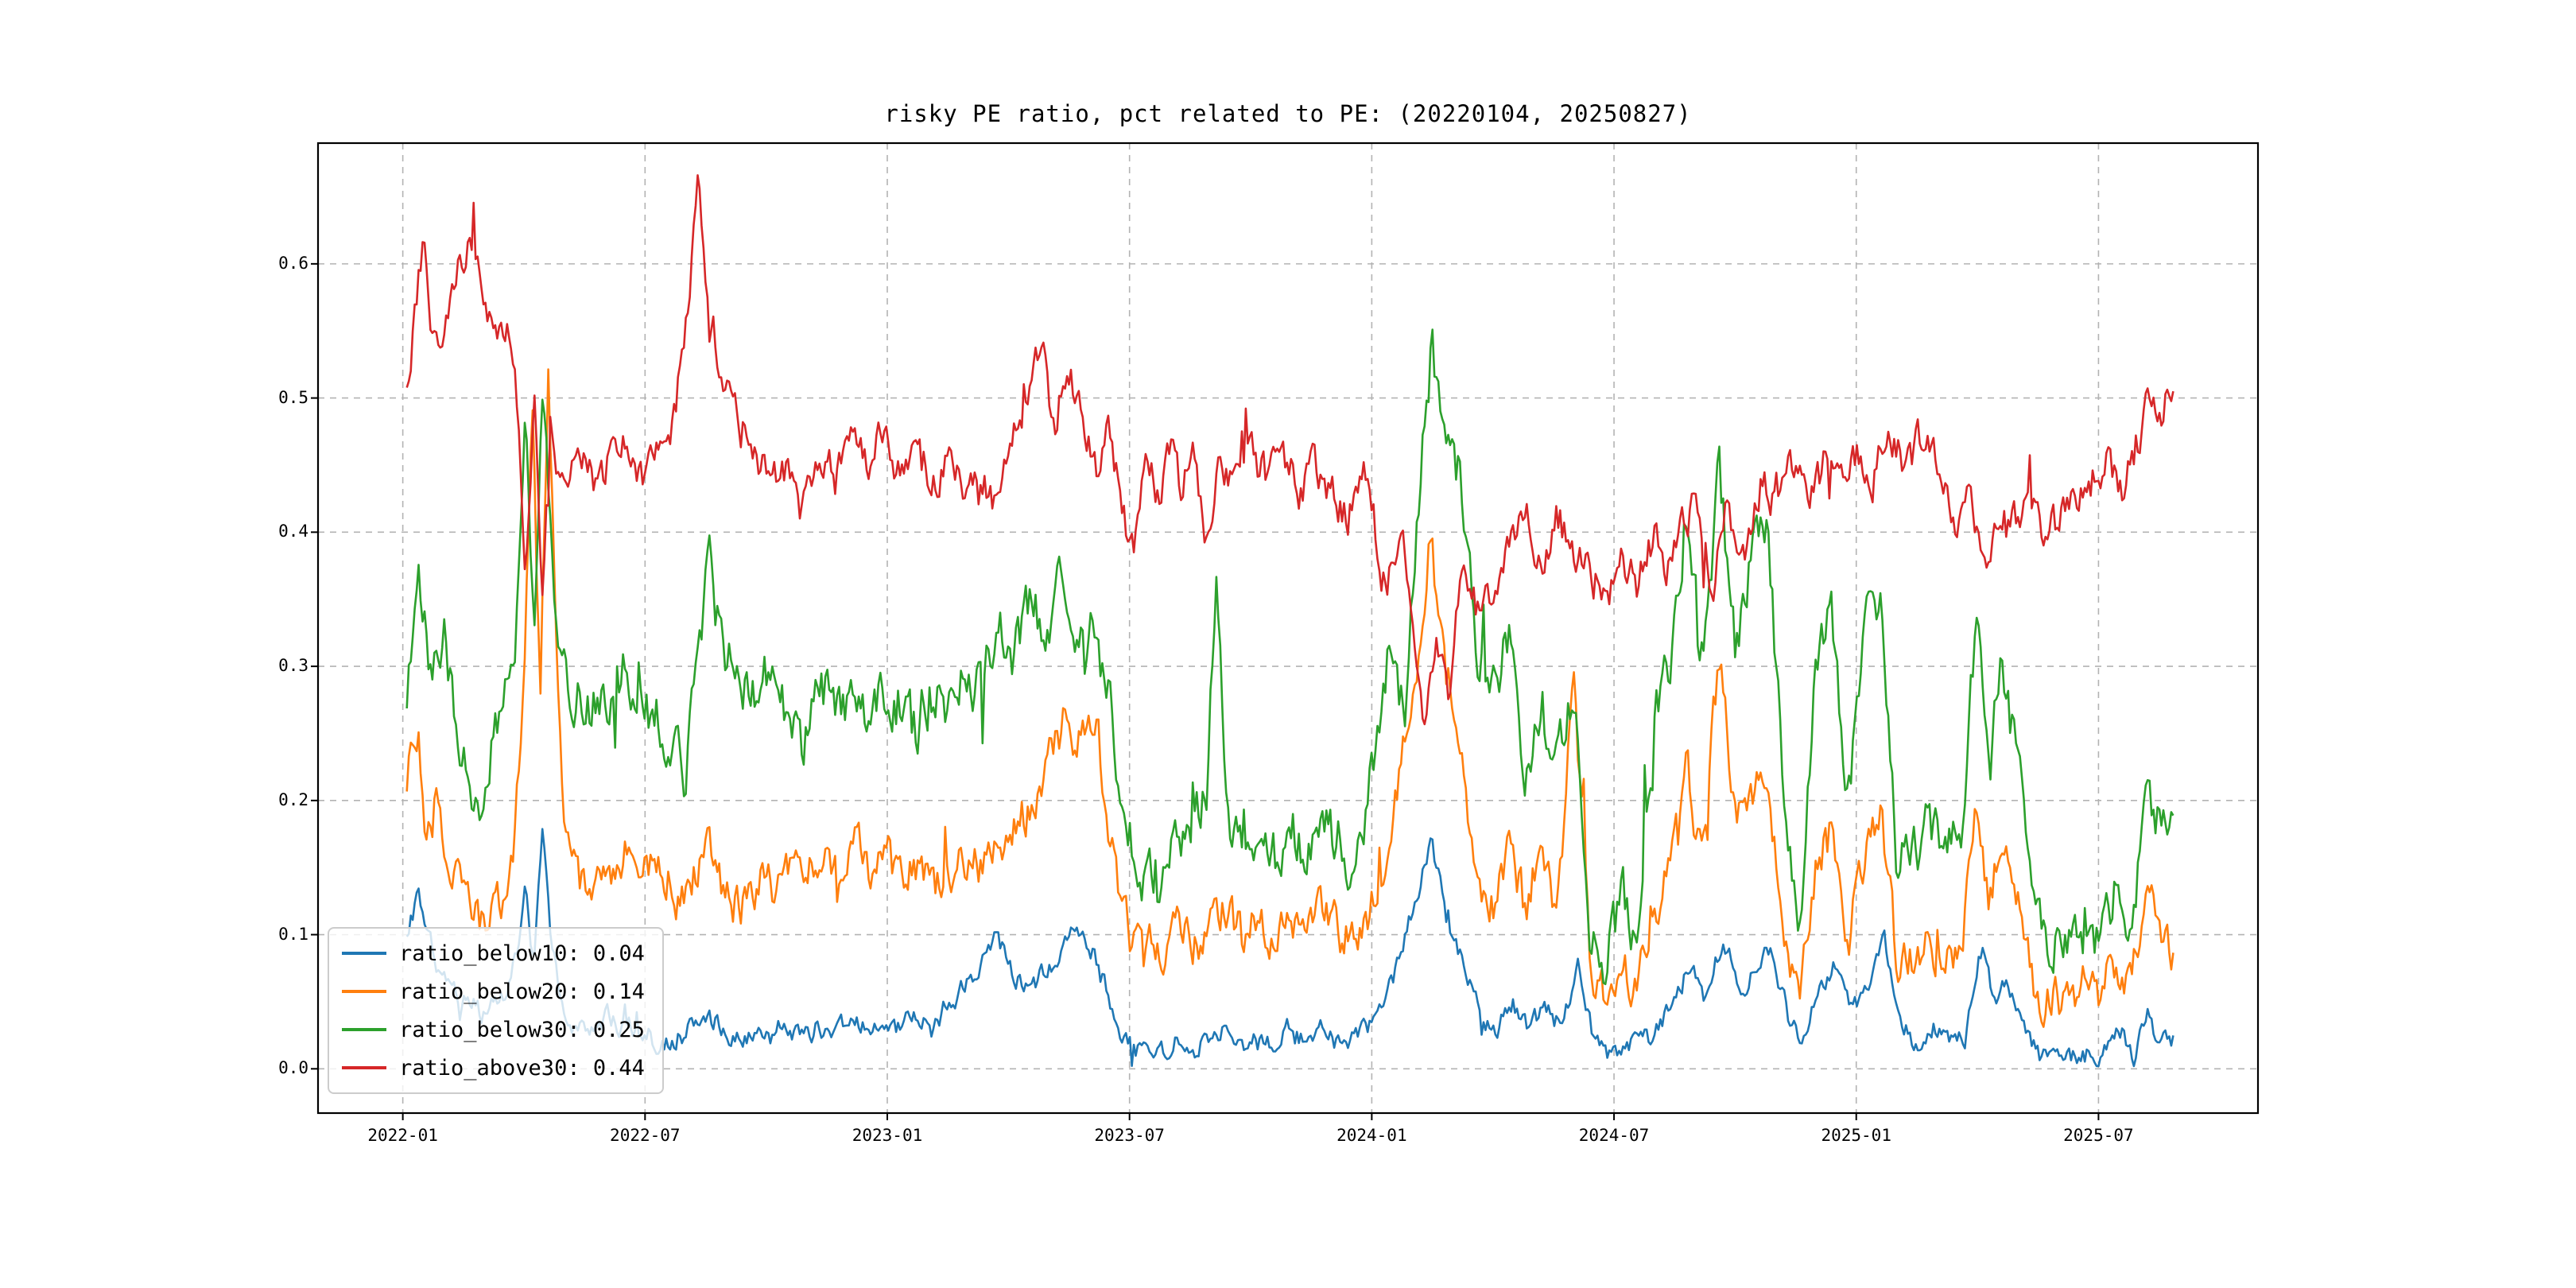  I want to click on y-tick-label: 0.6, so click(293, 263).